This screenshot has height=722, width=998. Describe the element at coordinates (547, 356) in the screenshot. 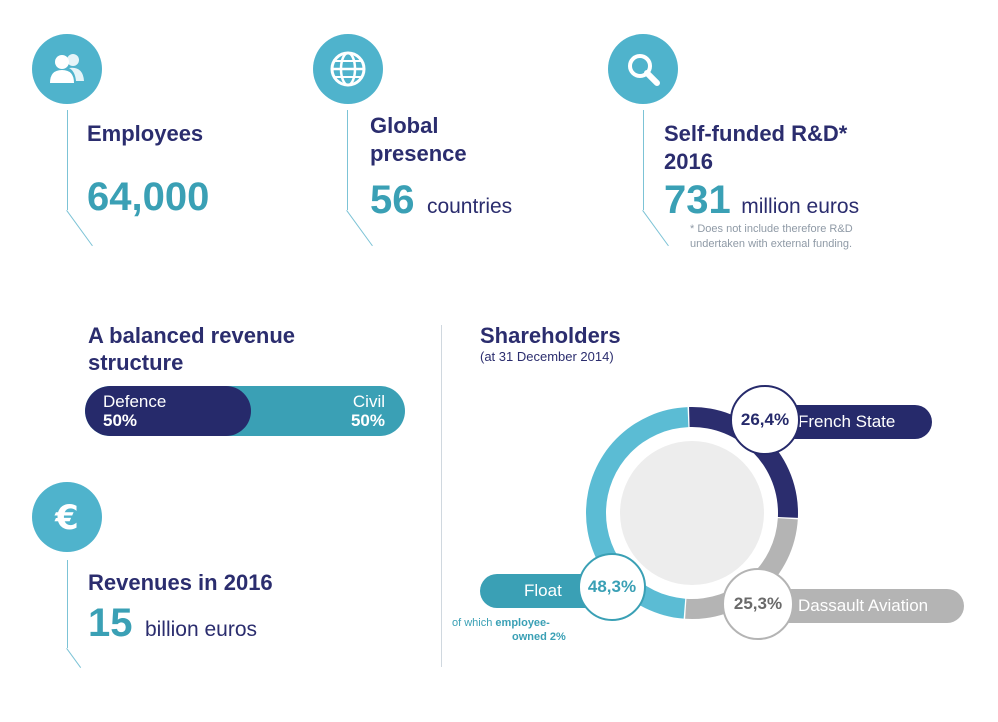

I see `shareholders-subtitle: (at 31 December 2014)` at that location.